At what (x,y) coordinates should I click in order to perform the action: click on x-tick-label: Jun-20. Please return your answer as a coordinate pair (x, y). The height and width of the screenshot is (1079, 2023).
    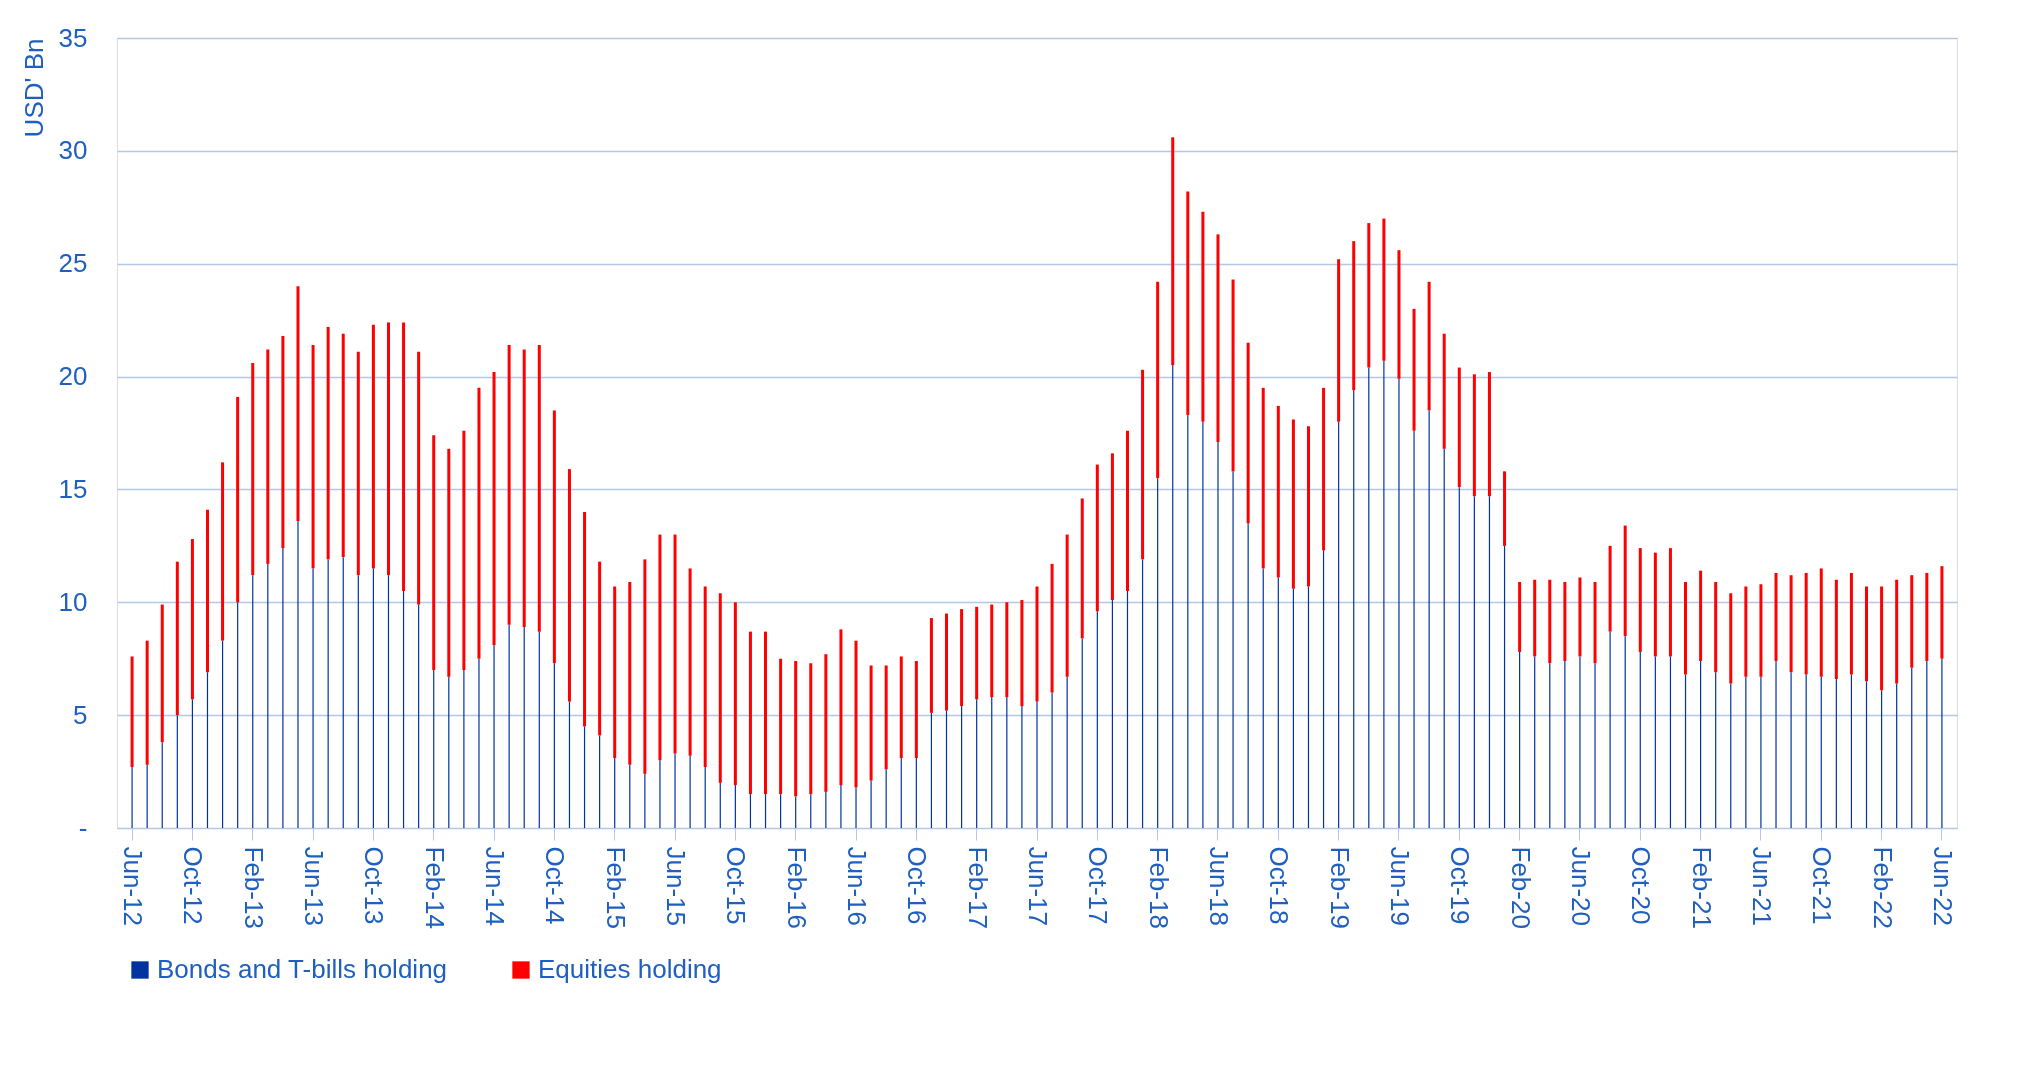
    Looking at the image, I should click on (1580, 886).